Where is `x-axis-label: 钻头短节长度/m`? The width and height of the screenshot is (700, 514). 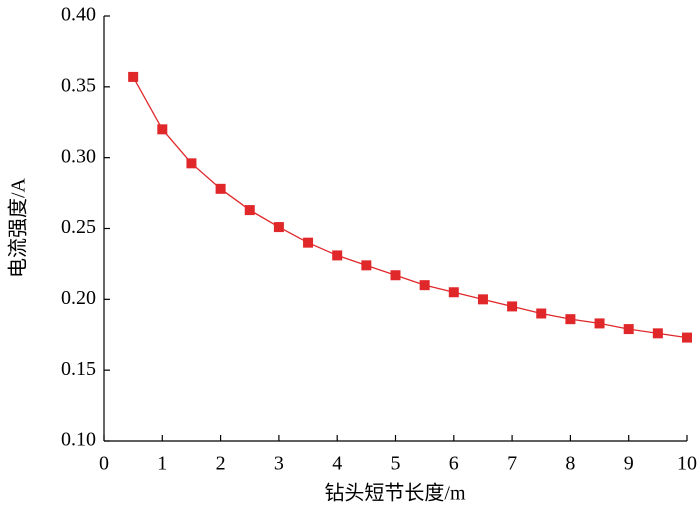
x-axis-label: 钻头短节长度/m is located at coordinates (395, 493).